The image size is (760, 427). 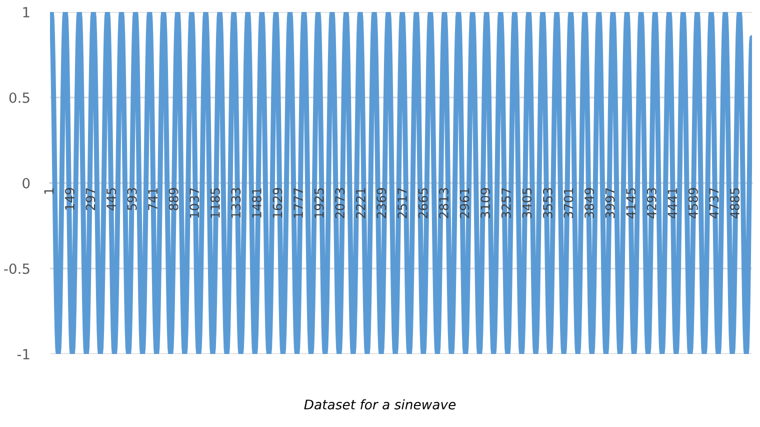 What do you see at coordinates (257, 203) in the screenshot?
I see `x-tick-label: 1481` at bounding box center [257, 203].